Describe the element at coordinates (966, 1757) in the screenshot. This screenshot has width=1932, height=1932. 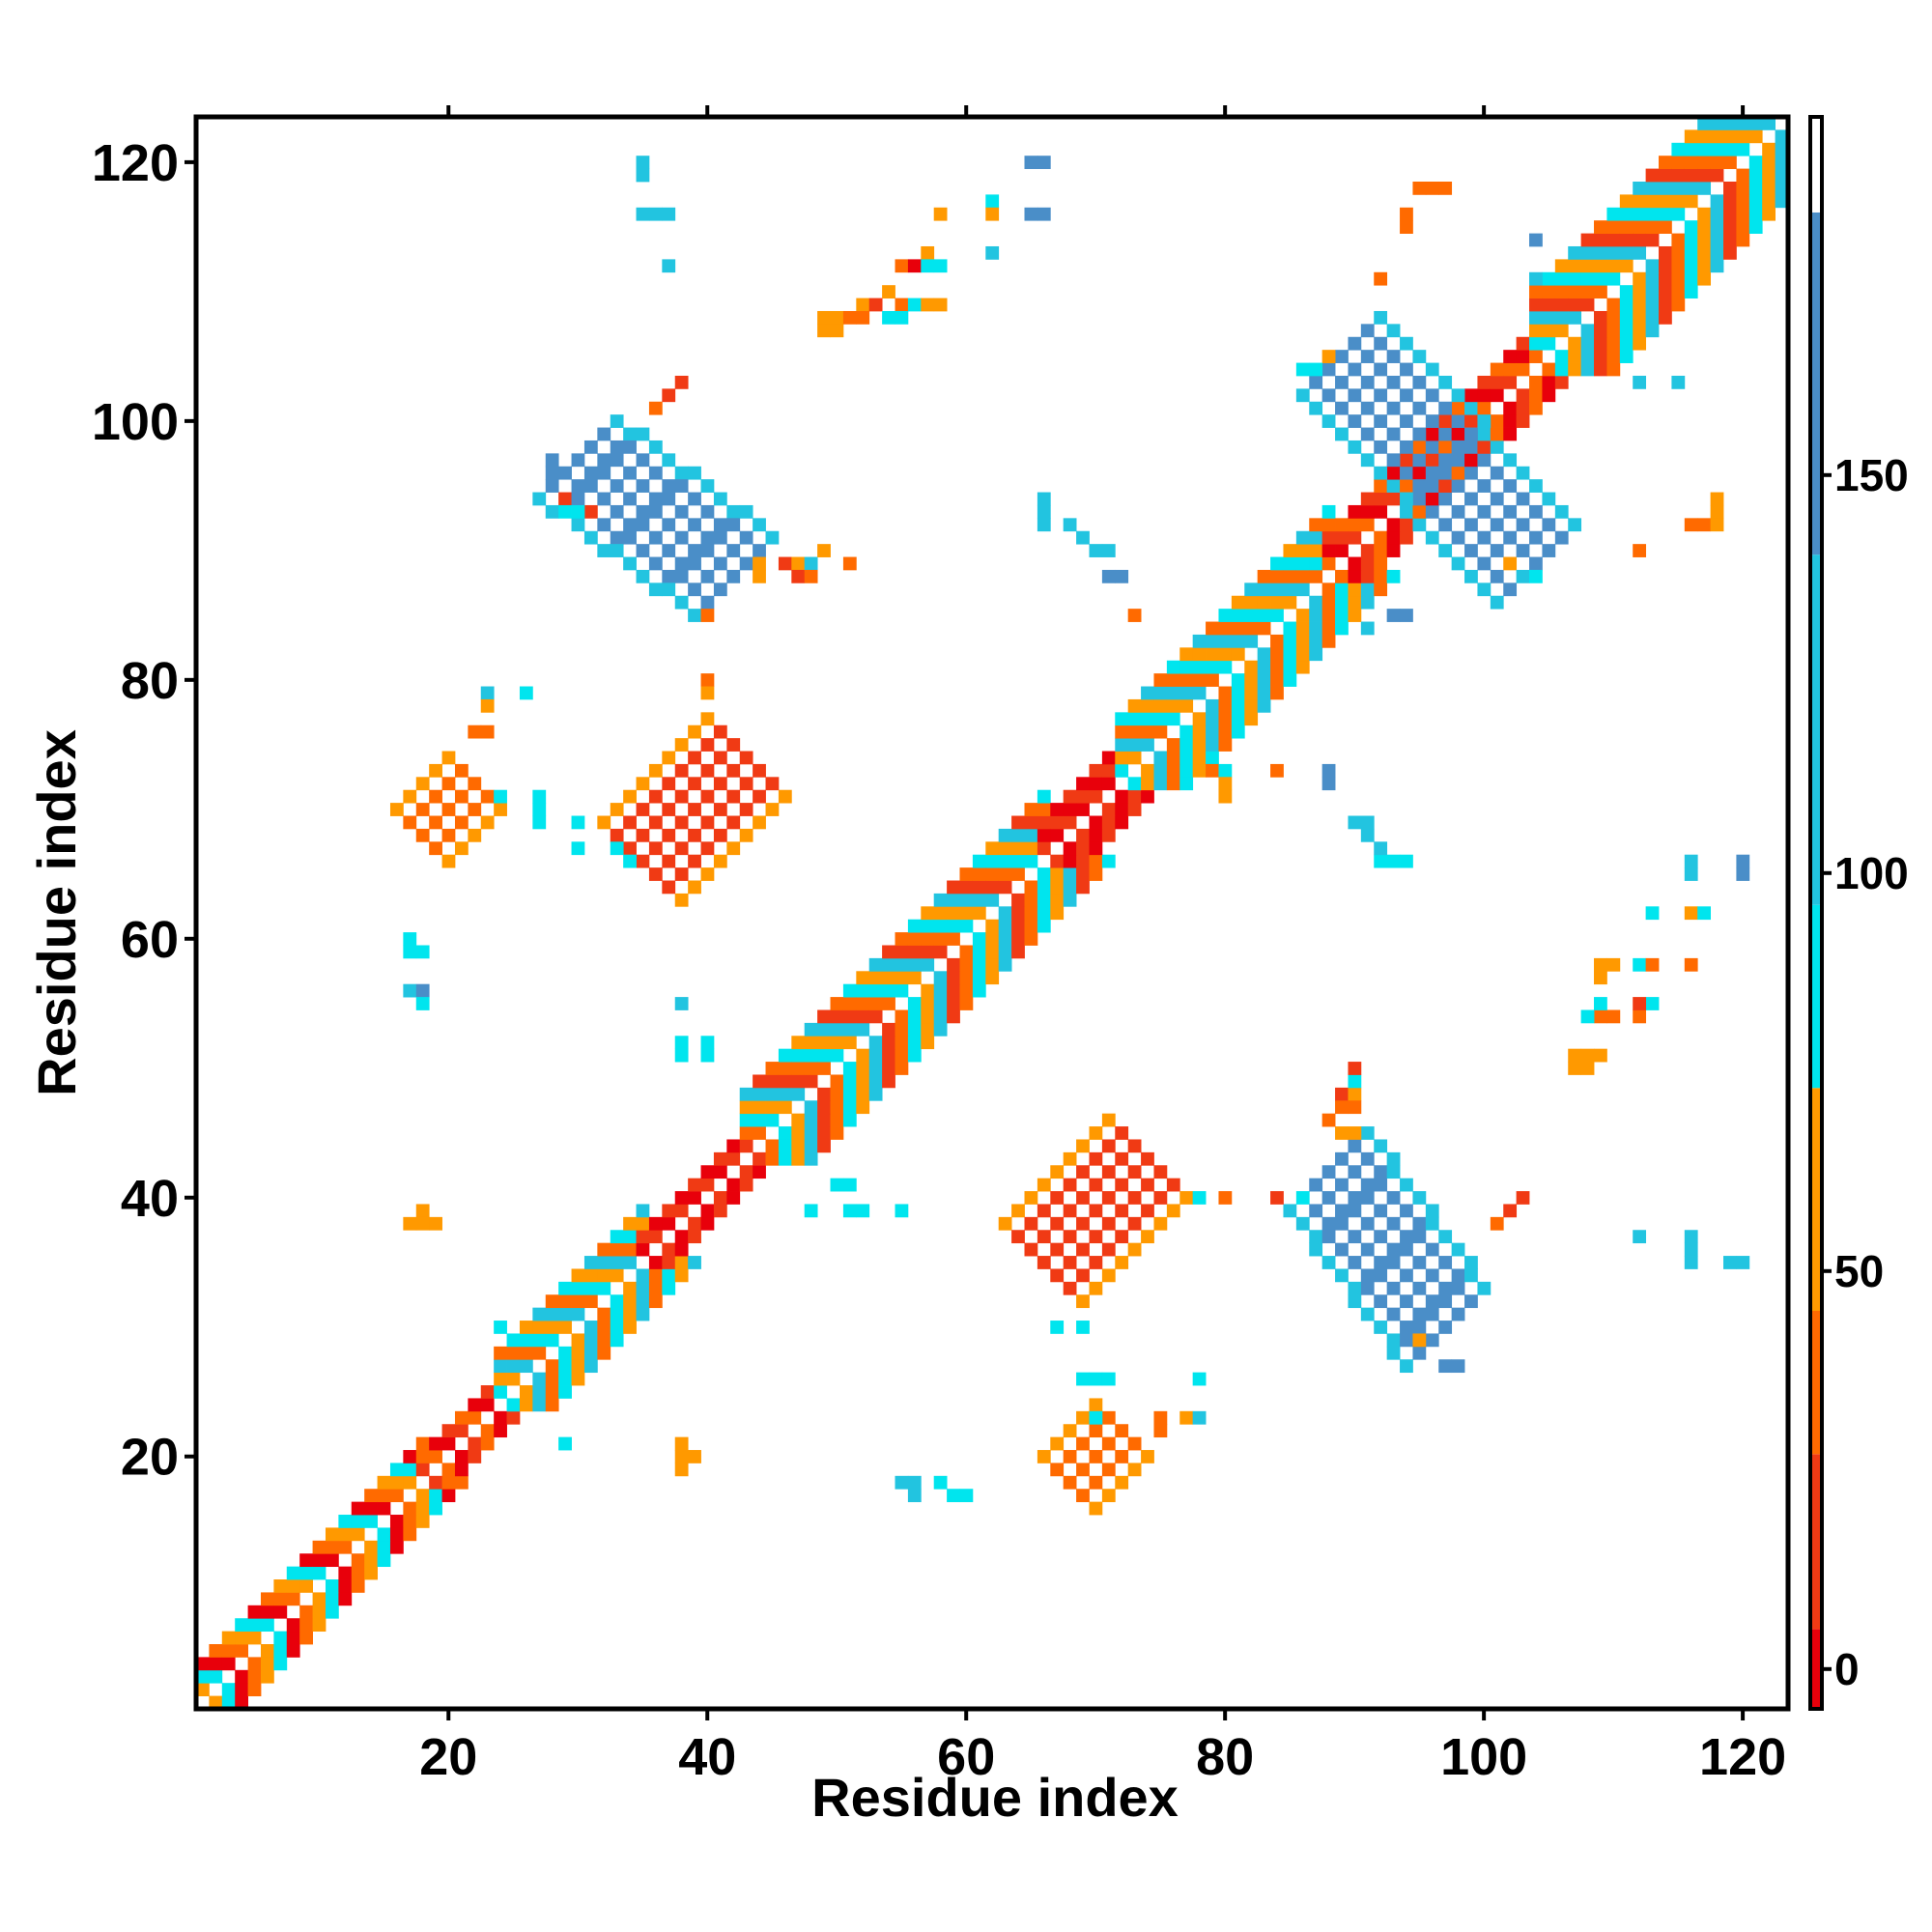
I see `x-tick-label: 60` at that location.